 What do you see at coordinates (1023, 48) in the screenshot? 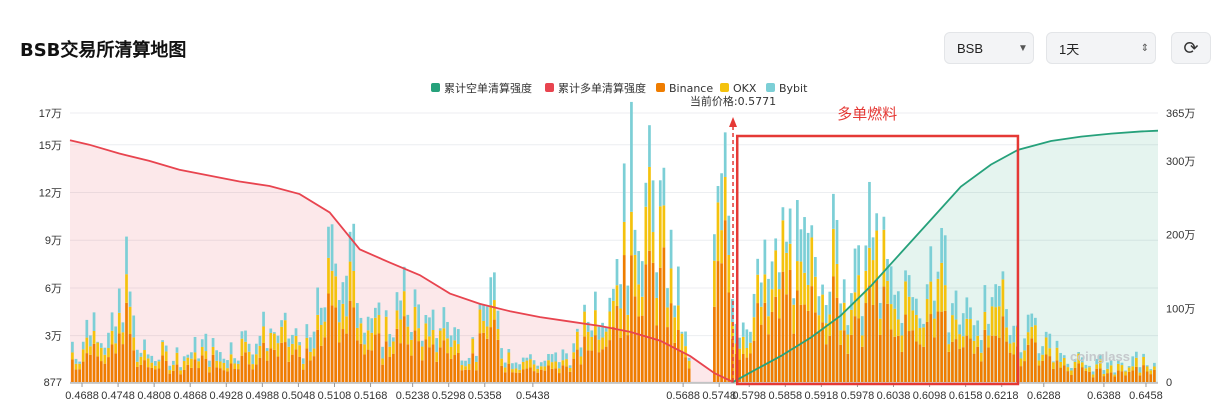
I see `caret-down-icon: ▼` at bounding box center [1023, 48].